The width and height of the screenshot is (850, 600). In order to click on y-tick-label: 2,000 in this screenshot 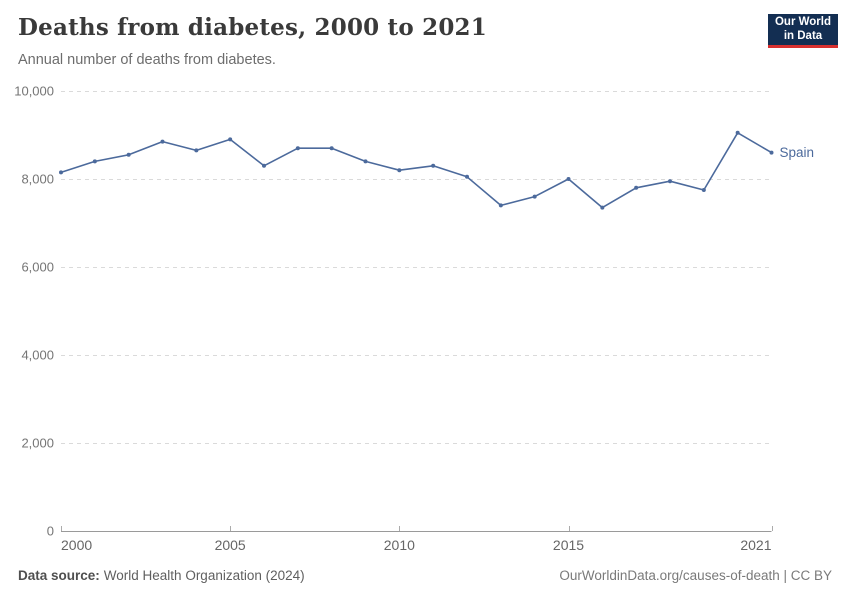, I will do `click(37, 443)`.